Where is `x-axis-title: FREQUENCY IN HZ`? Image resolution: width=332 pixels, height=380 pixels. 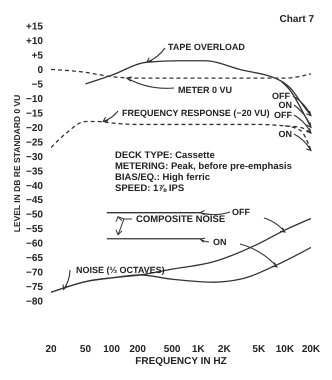
x-axis-title: FREQUENCY IN HZ is located at coordinates (181, 361).